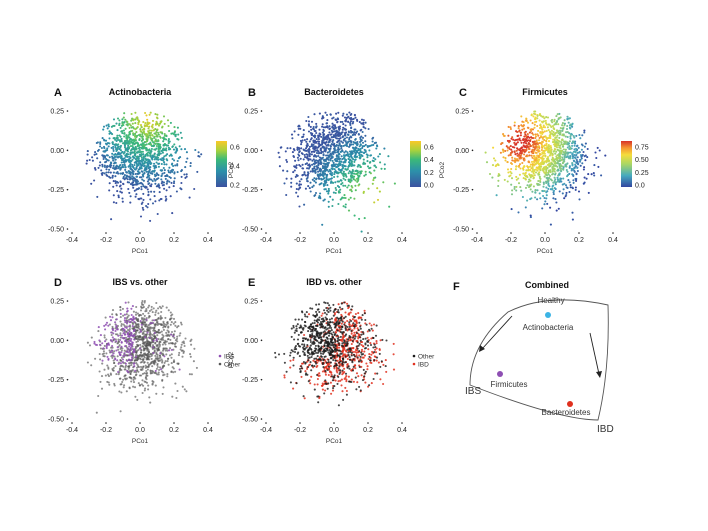 This screenshot has width=708, height=531. Describe the element at coordinates (140, 282) in the screenshot. I see `panel-title: IBS vs. other` at that location.